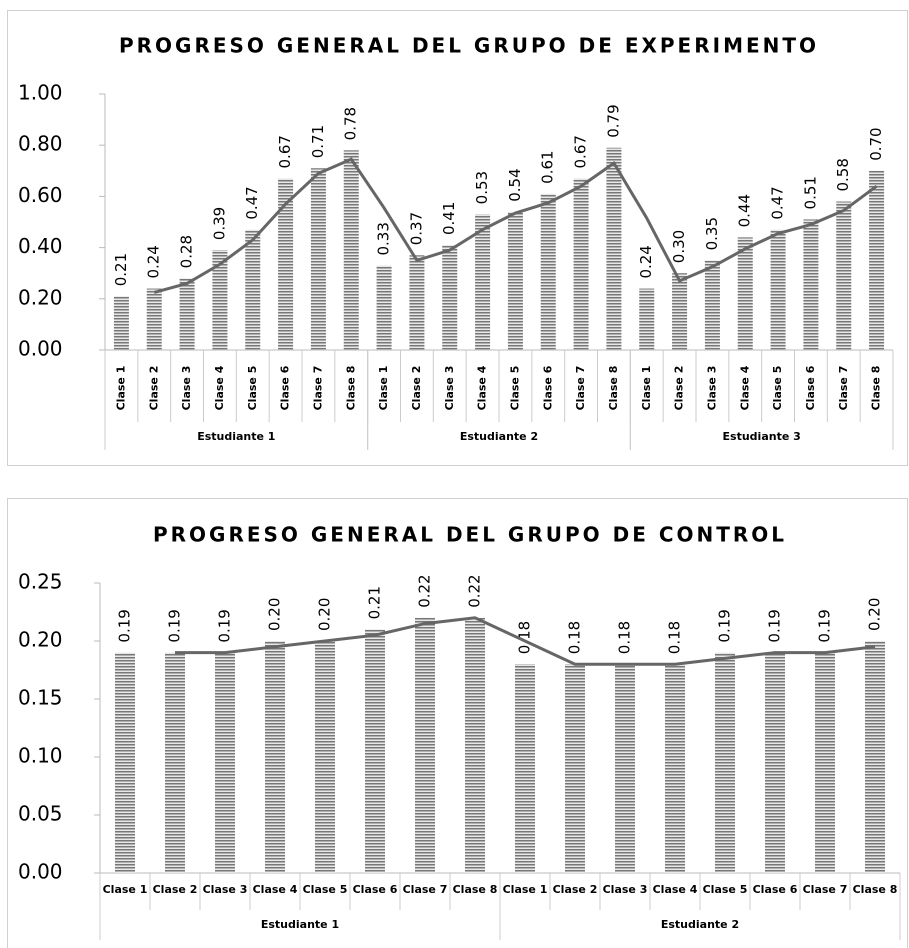  Describe the element at coordinates (375, 602) in the screenshot. I see `value-label: 0.21` at that location.